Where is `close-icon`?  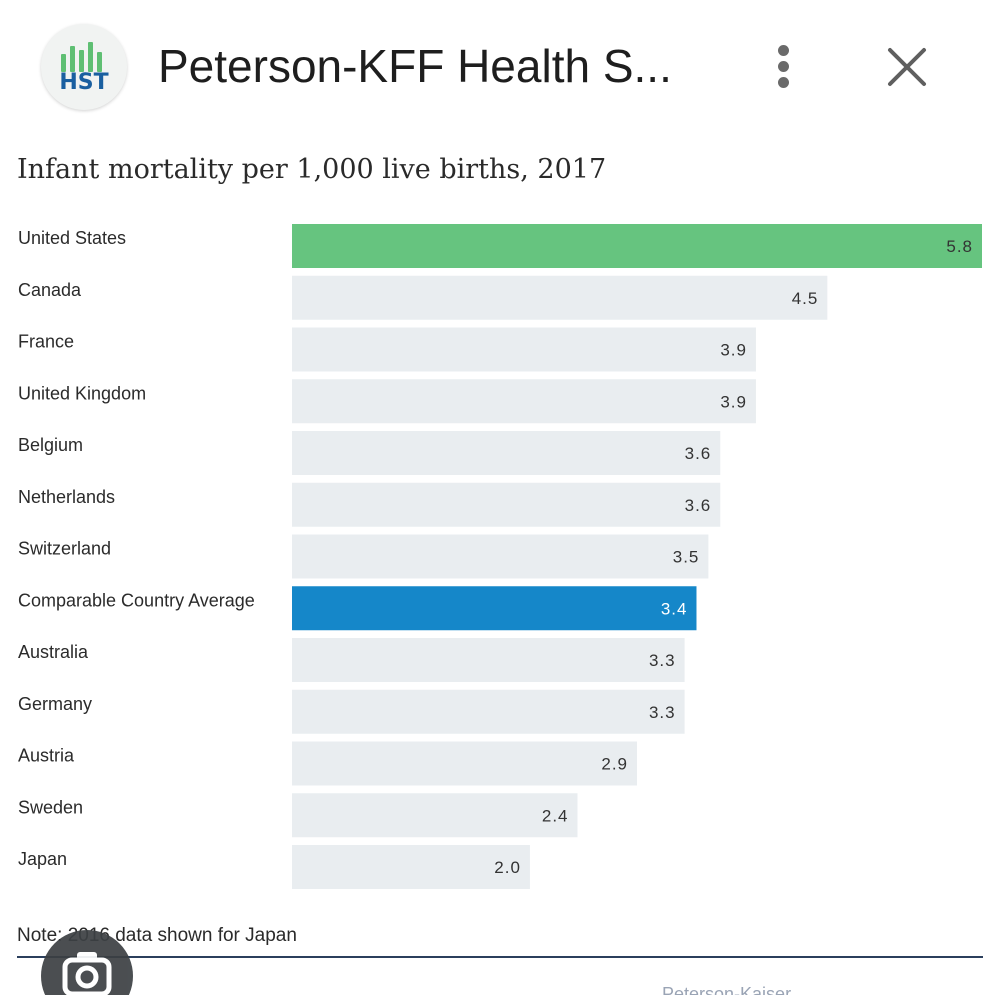
close-icon is located at coordinates (907, 67).